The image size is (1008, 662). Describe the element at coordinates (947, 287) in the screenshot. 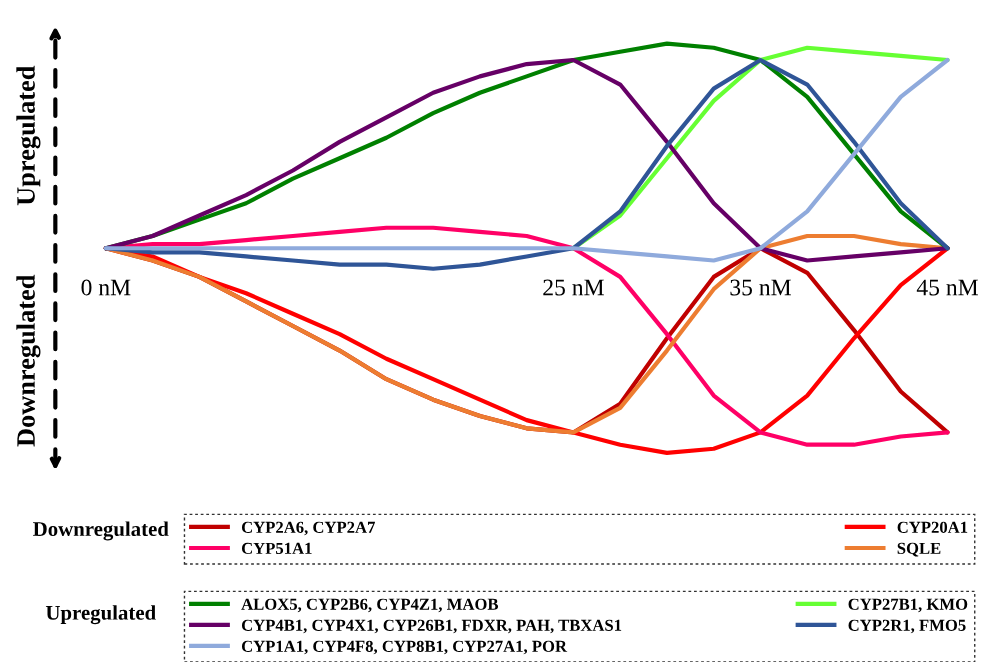

I see `x-tick-label: 45 nM` at that location.